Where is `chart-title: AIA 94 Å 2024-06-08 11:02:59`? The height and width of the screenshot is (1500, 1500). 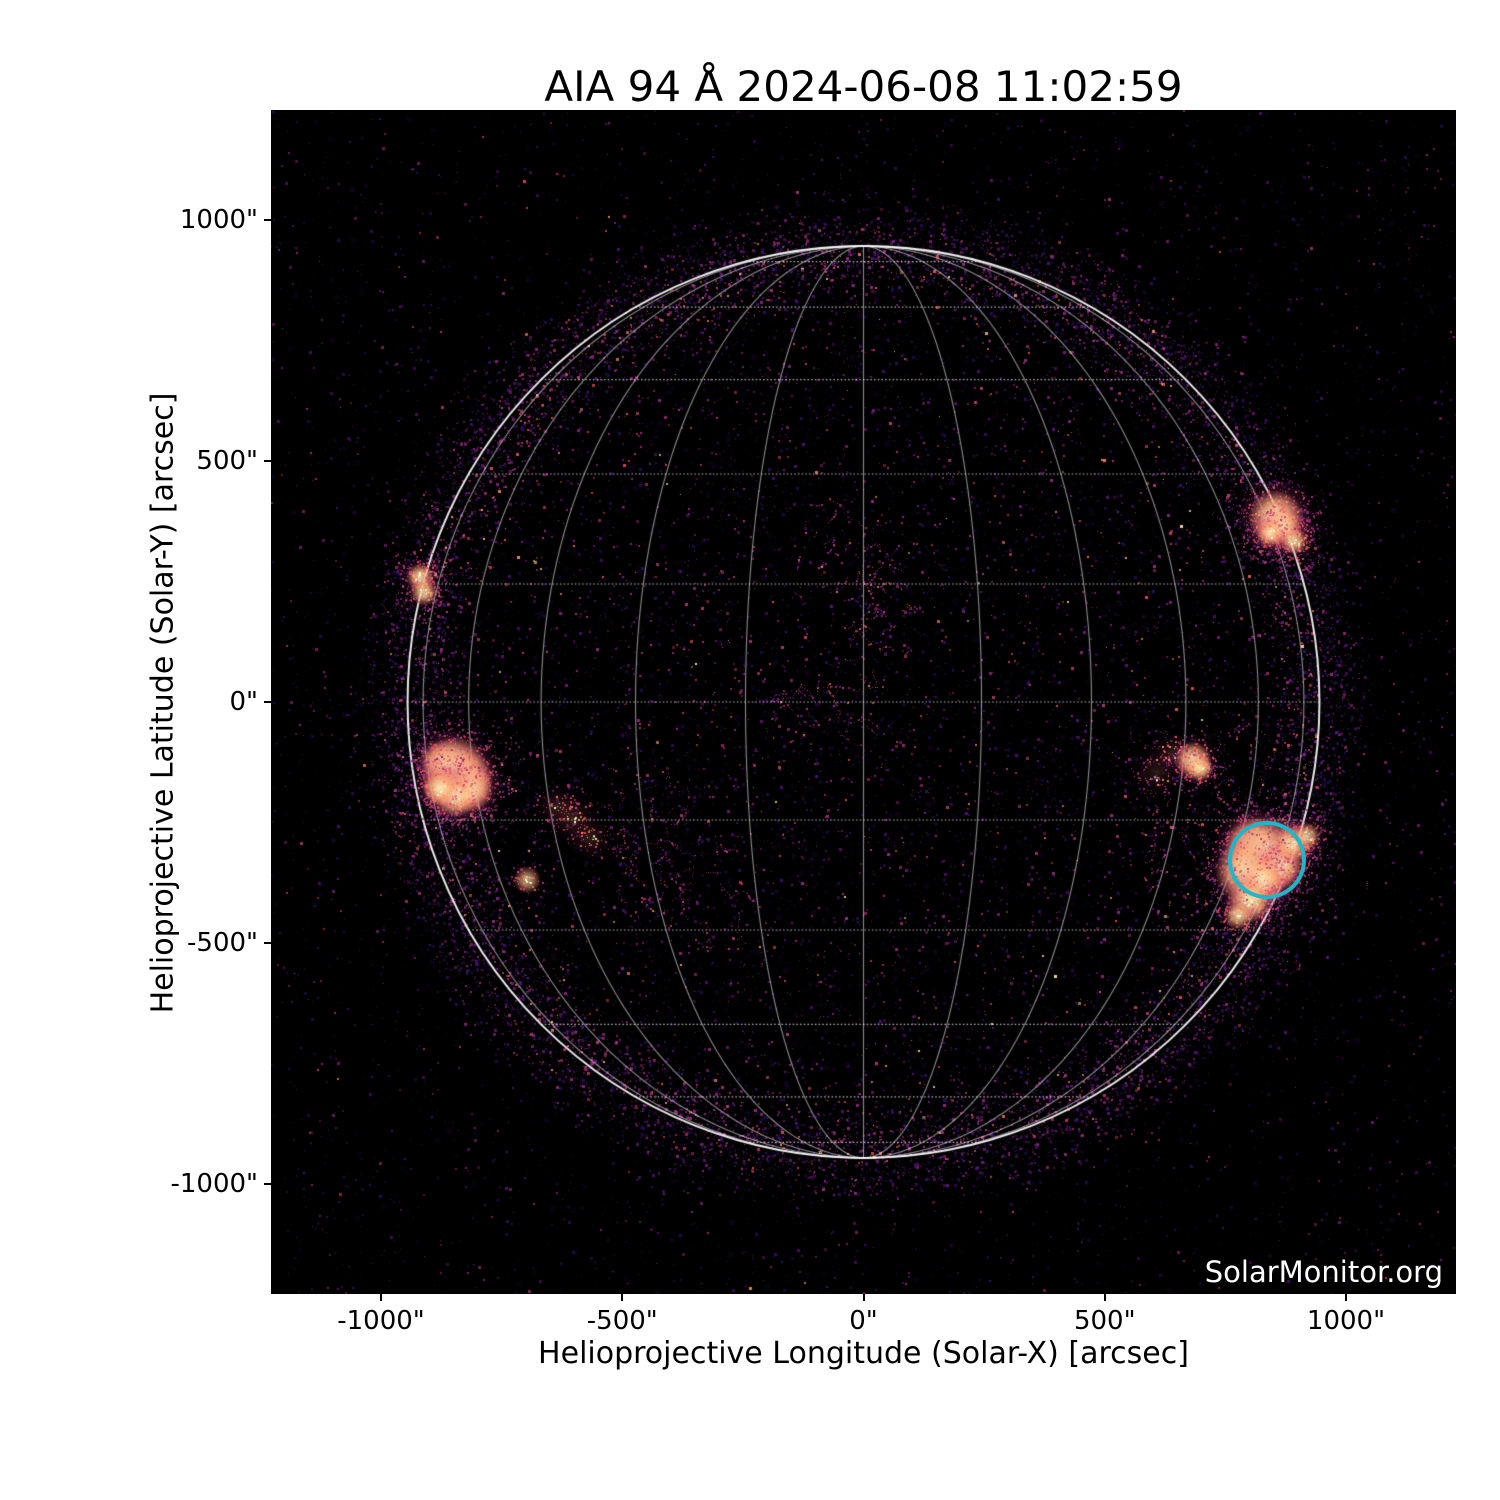
chart-title: AIA 94 Å 2024-06-08 11:02:59 is located at coordinates (863, 86).